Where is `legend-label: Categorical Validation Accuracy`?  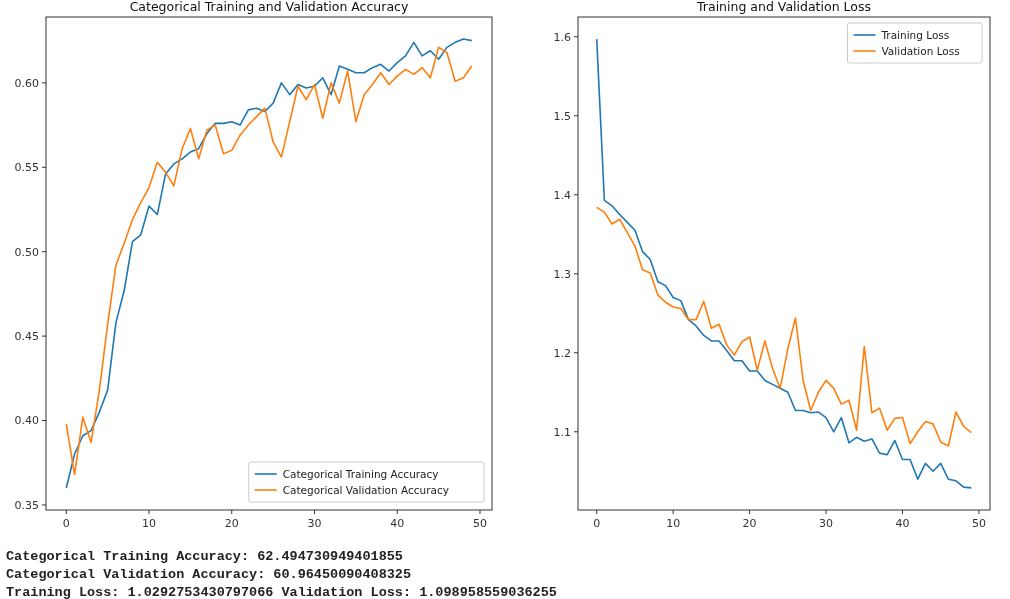
legend-label: Categorical Validation Accuracy is located at coordinates (365, 489).